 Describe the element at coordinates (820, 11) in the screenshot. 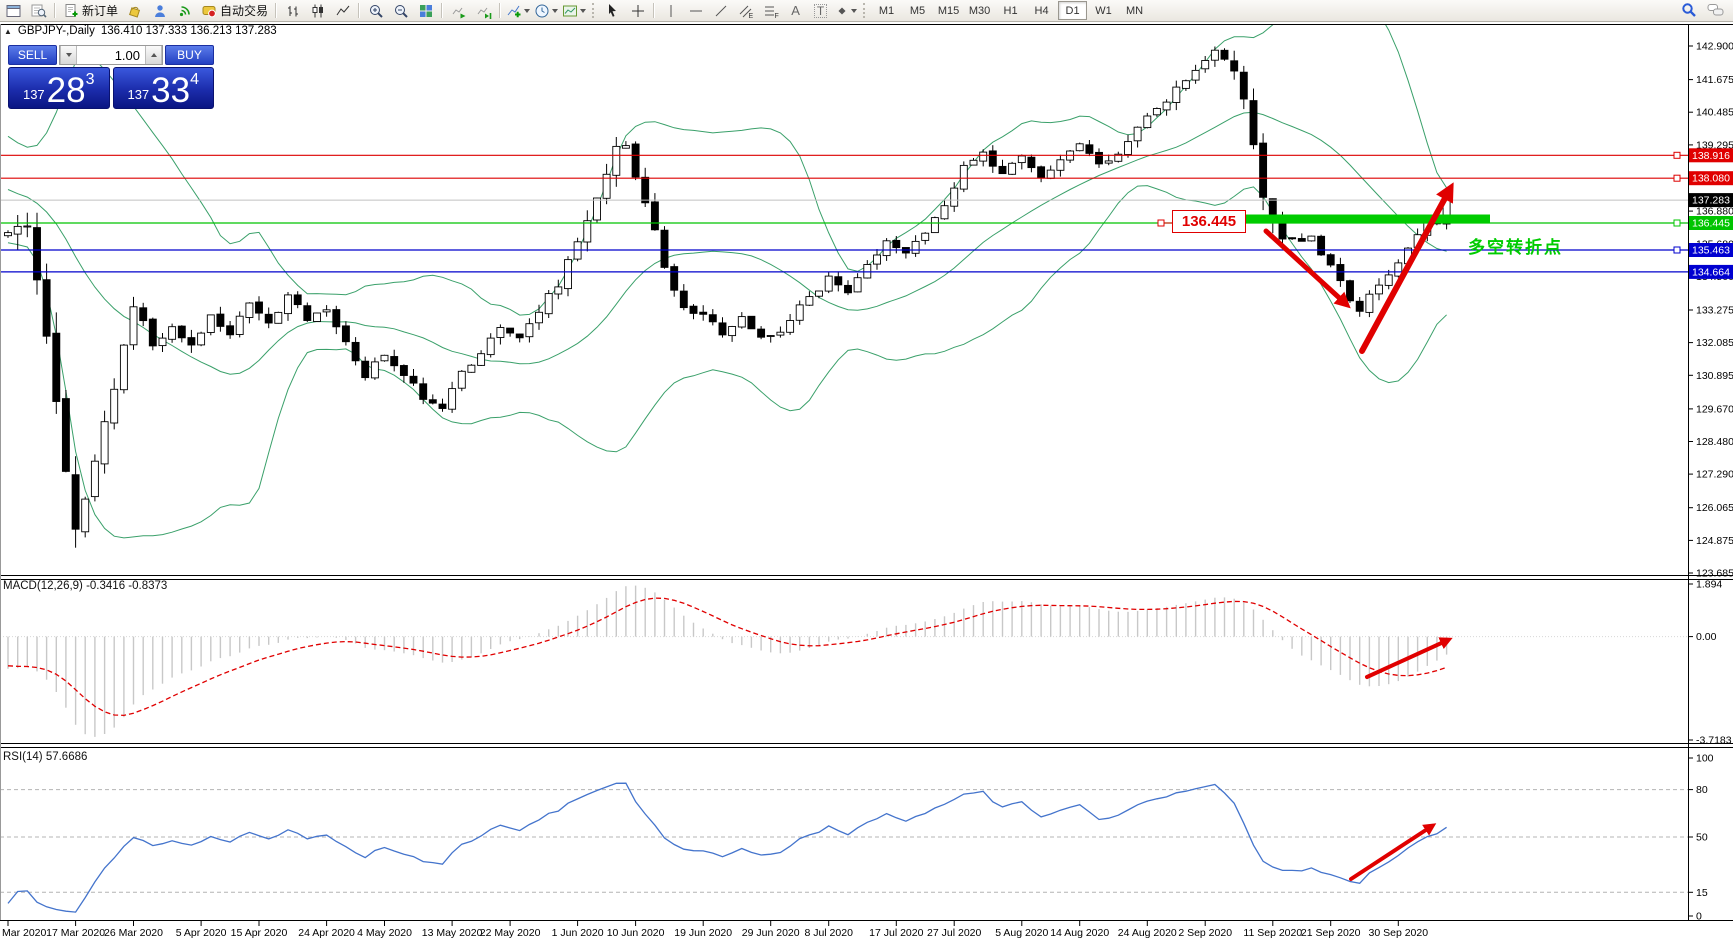

I see `label-tool-icon: T` at that location.